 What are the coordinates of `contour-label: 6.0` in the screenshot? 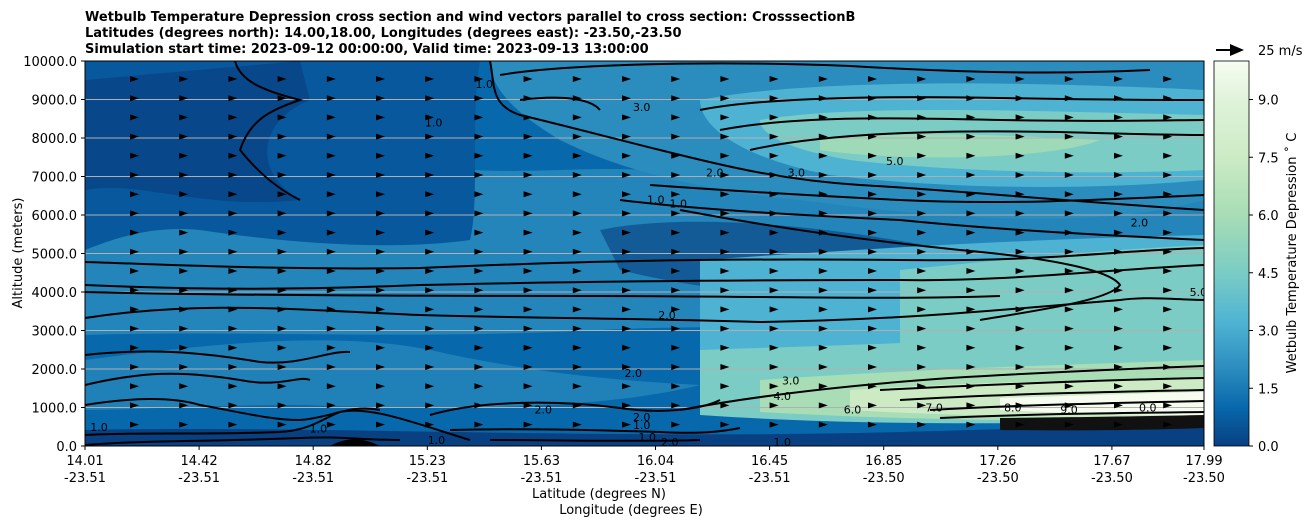 It's located at (853, 409).